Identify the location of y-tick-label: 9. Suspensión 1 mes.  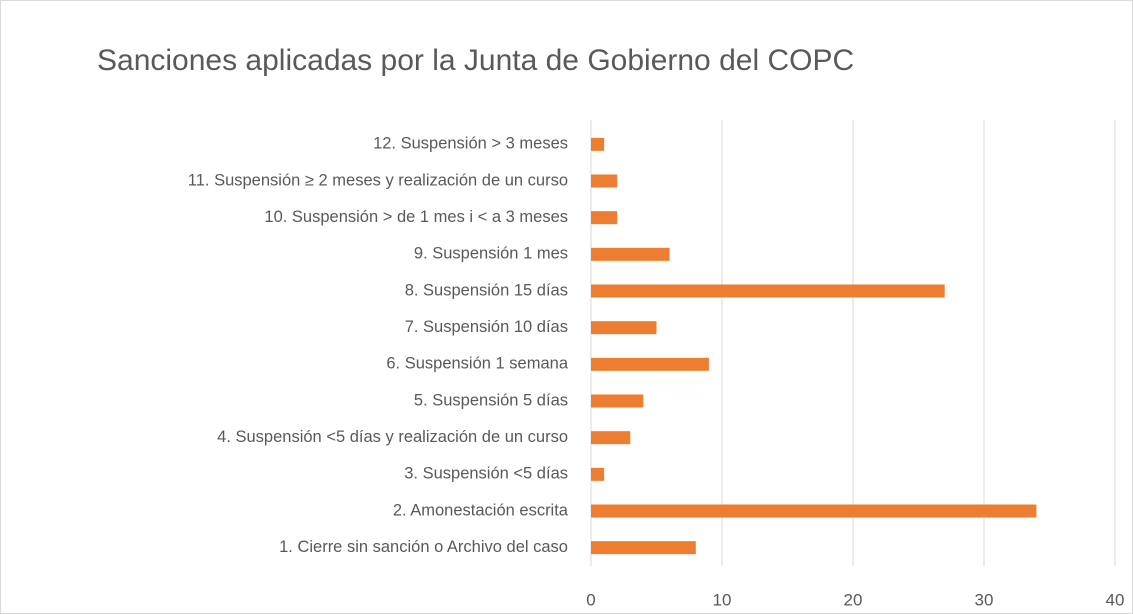
(491, 254).